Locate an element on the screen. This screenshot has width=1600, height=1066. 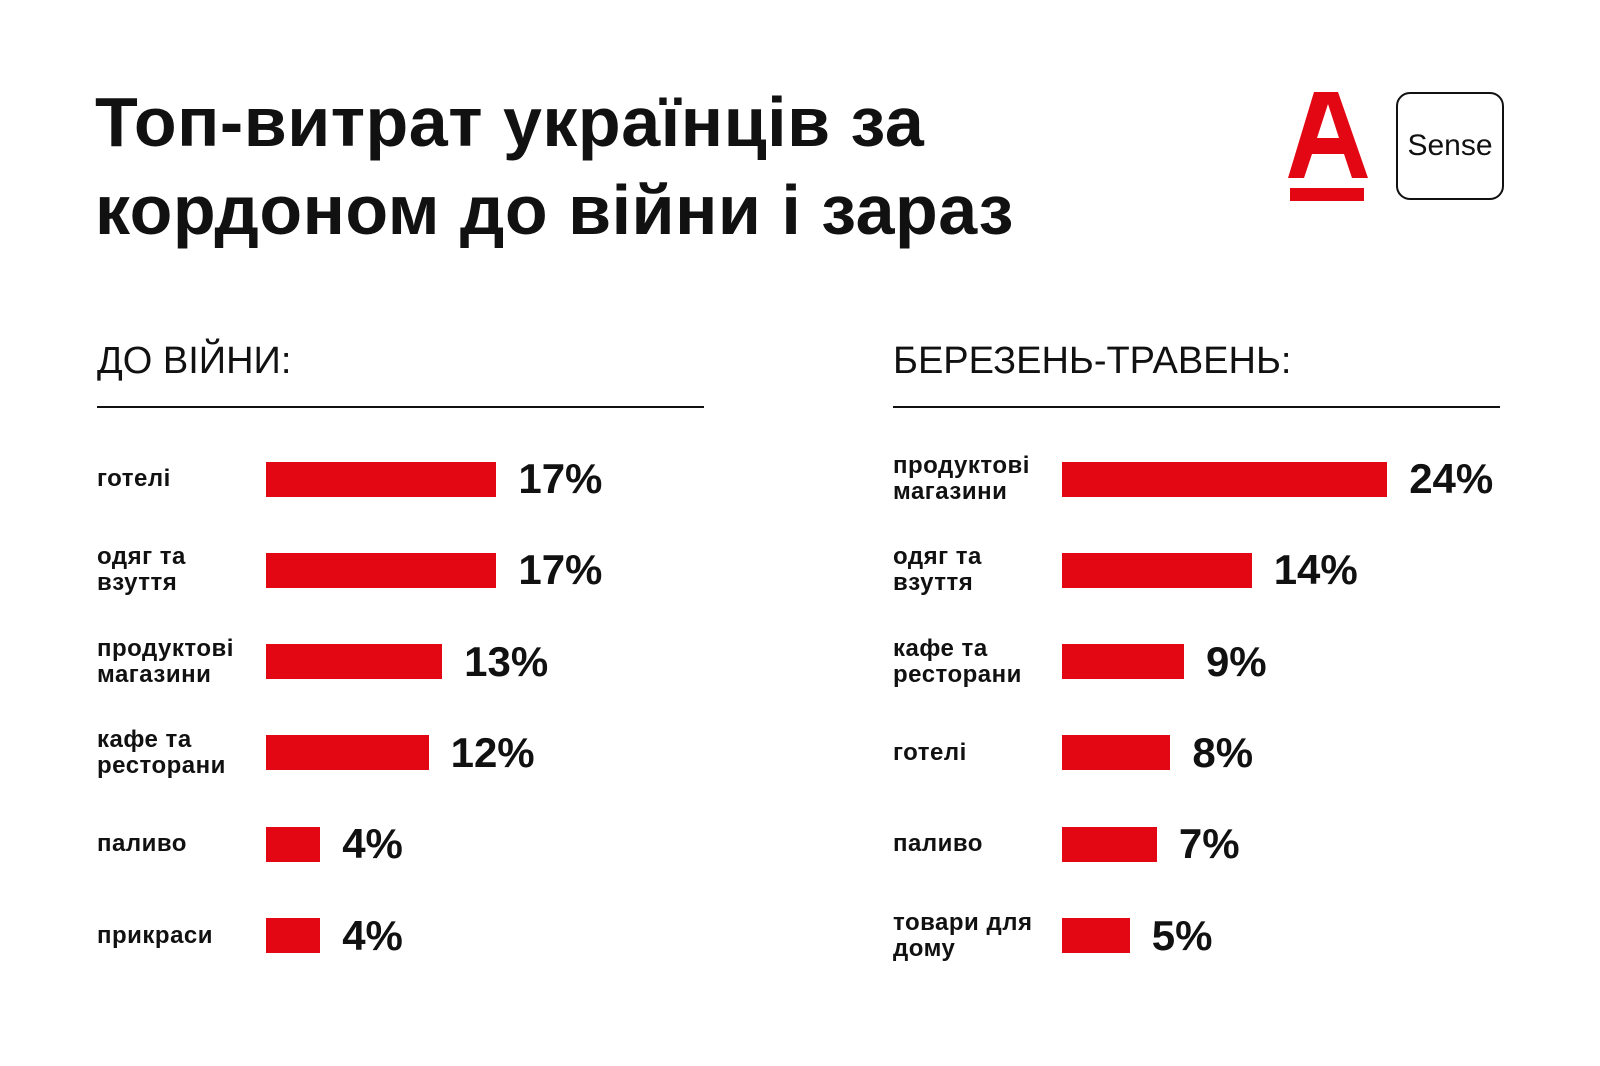
value-label: 5% is located at coordinates (1182, 935).